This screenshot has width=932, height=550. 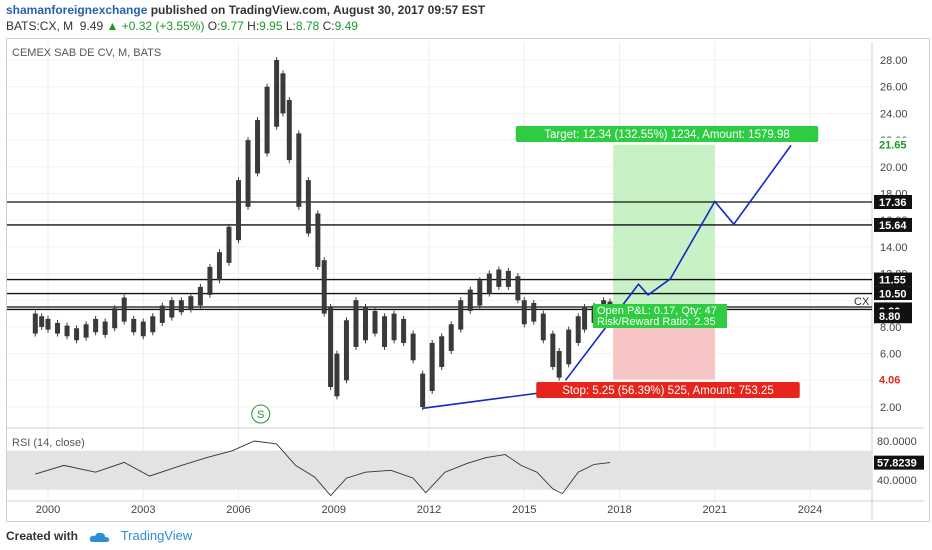 What do you see at coordinates (862, 302) in the screenshot?
I see `symbol-tag: CX` at bounding box center [862, 302].